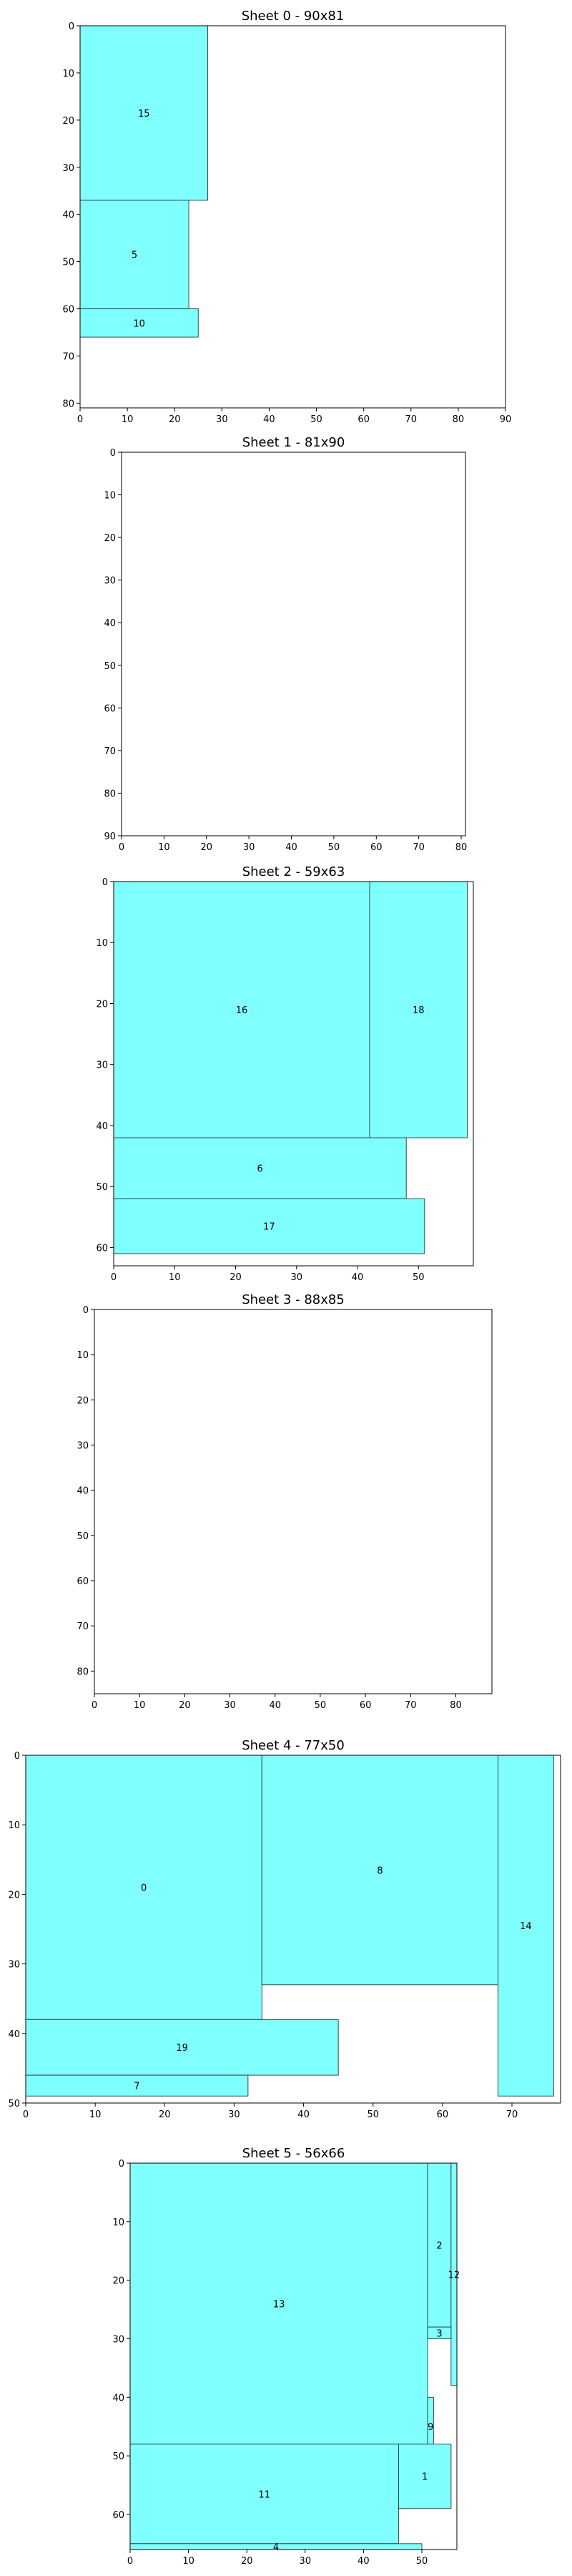 Image resolution: width=572 pixels, height=2576 pixels. What do you see at coordinates (206, 847) in the screenshot?
I see `sheet-1-xtick-label: 20` at bounding box center [206, 847].